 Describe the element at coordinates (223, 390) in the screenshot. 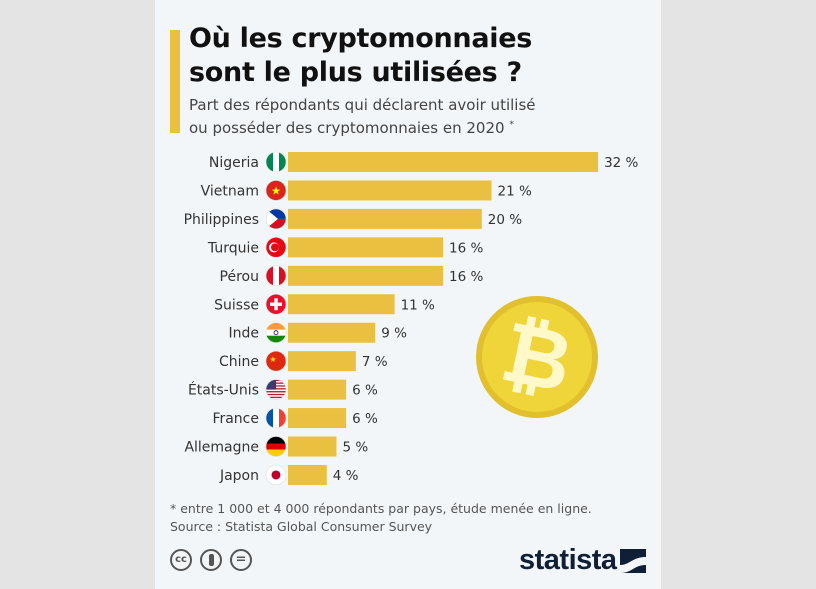

I see `category-label: États-Unis` at that location.